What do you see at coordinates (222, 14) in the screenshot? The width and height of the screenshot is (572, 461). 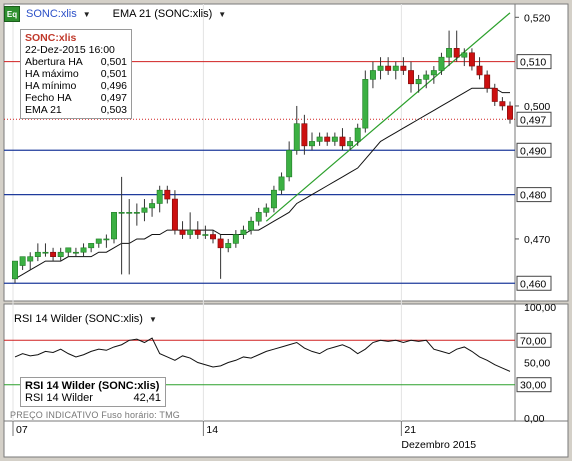 I see `ema-dropdown-icon: ▼` at bounding box center [222, 14].